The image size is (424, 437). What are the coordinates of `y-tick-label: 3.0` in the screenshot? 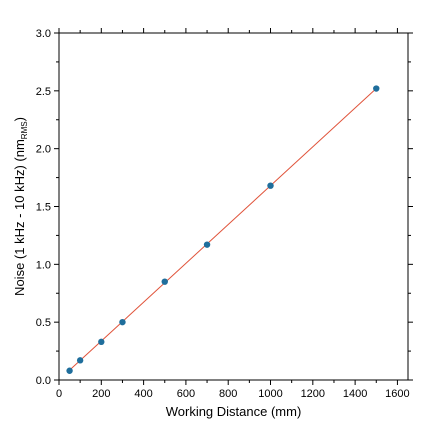 It's located at (43, 34).